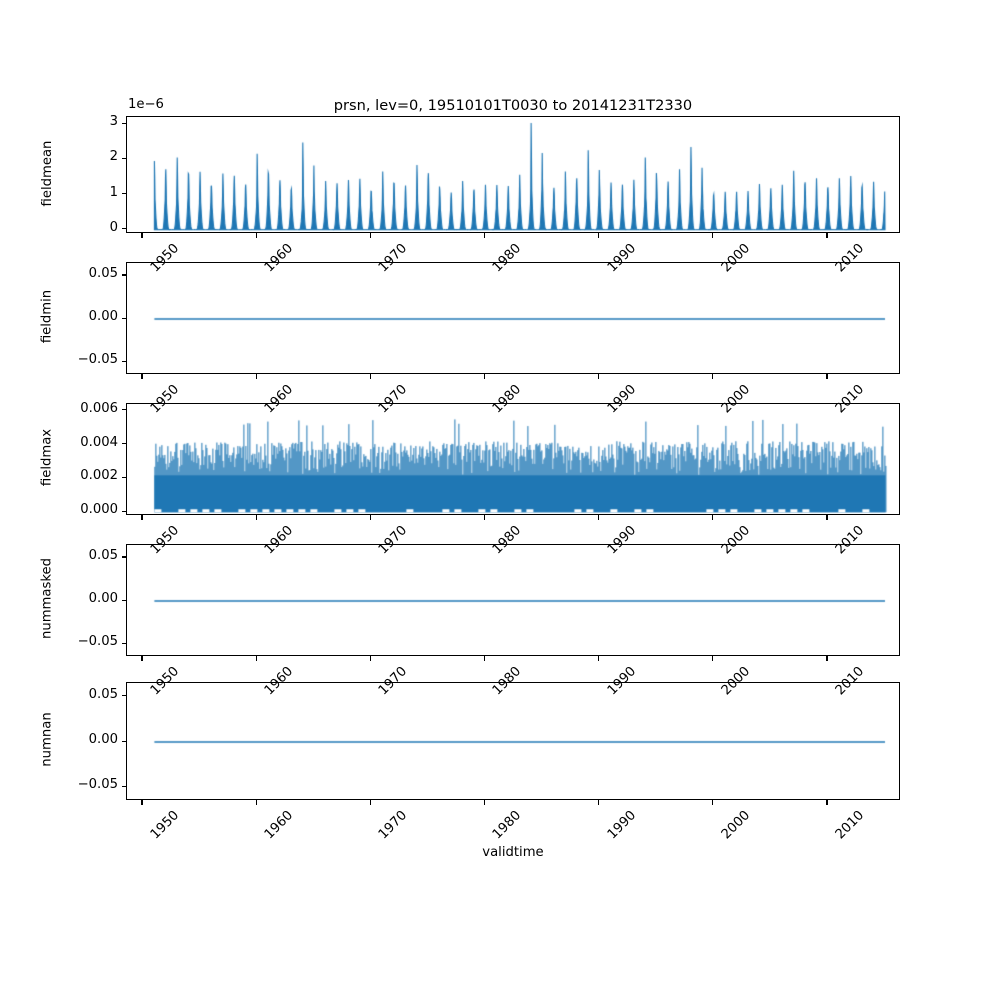  I want to click on xtick-label-numnan-6: 2010, so click(850, 825).